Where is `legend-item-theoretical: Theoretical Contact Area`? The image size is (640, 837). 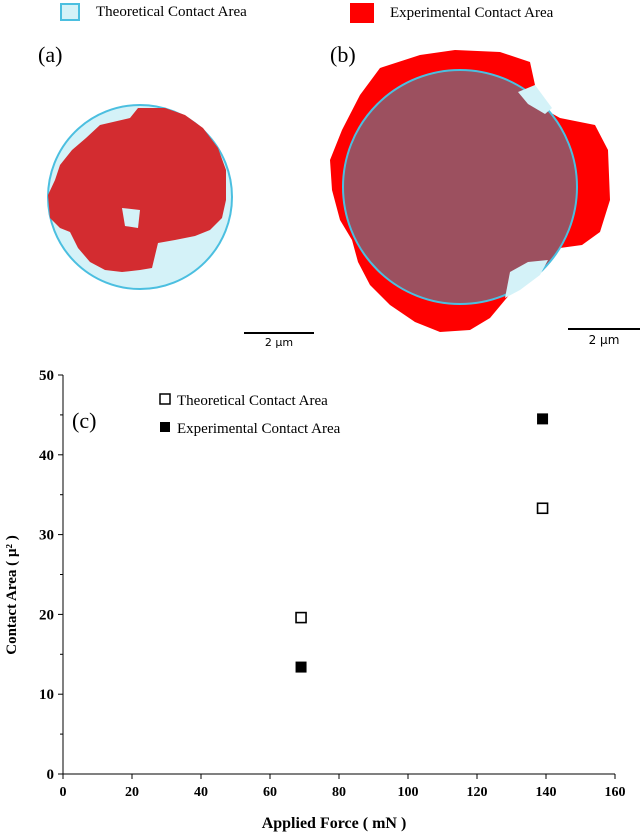
legend-item-theoretical: Theoretical Contact Area is located at coordinates (153, 12).